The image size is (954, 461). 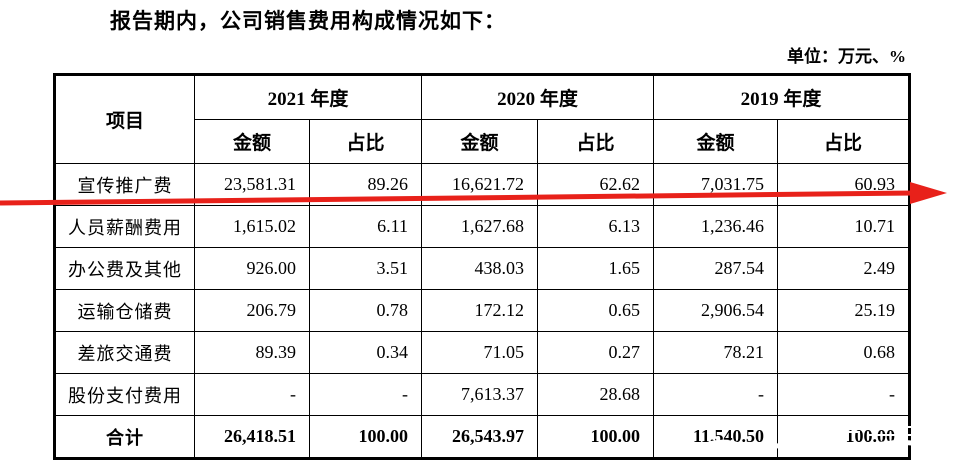 I want to click on table-cell: 2,906.54, so click(x=716, y=310).